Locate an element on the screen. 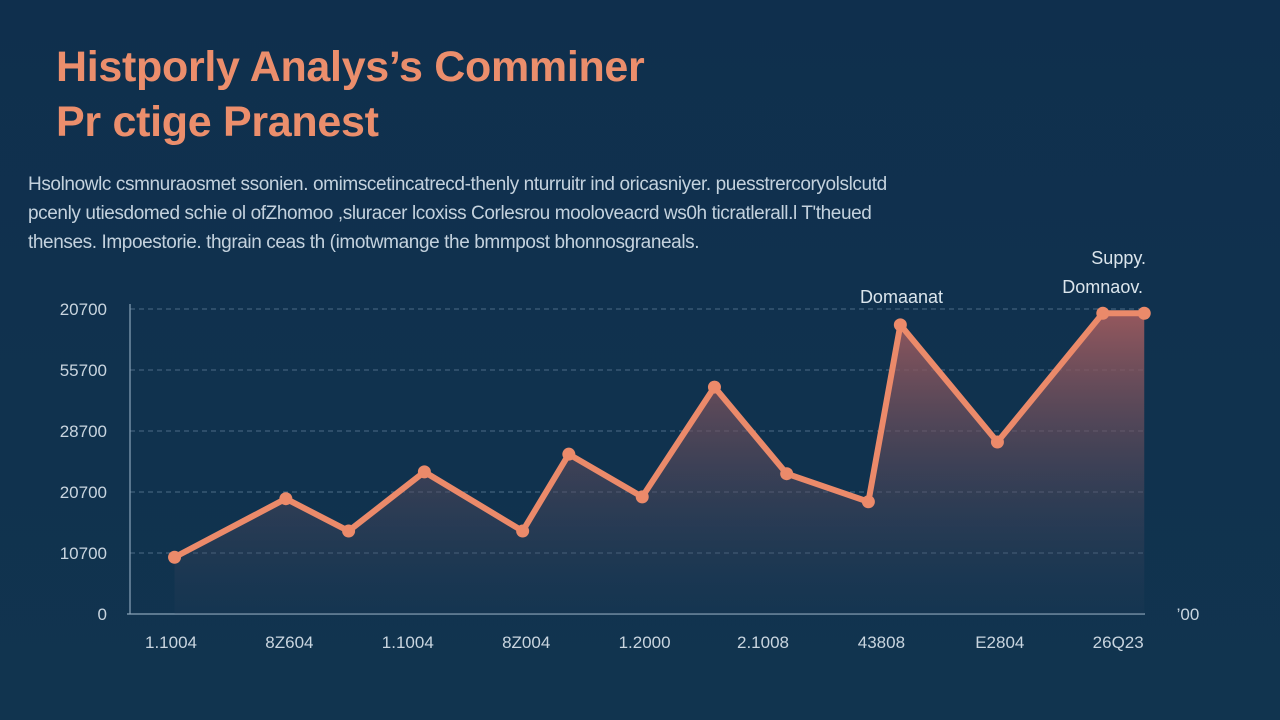 This screenshot has width=1280, height=720. y-axis-labels: 0 10700 20700 28700 55700 20700 is located at coordinates (83, 462).